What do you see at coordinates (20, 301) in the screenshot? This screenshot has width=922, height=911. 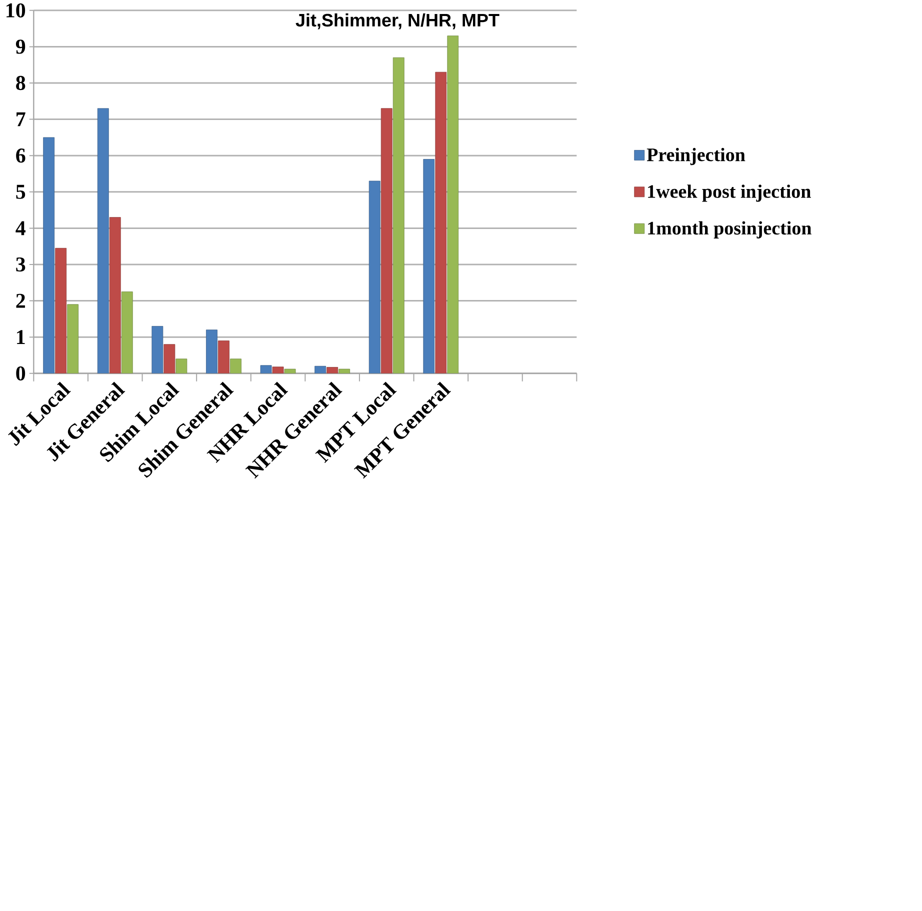 I see `y-tick-label: 2` at bounding box center [20, 301].